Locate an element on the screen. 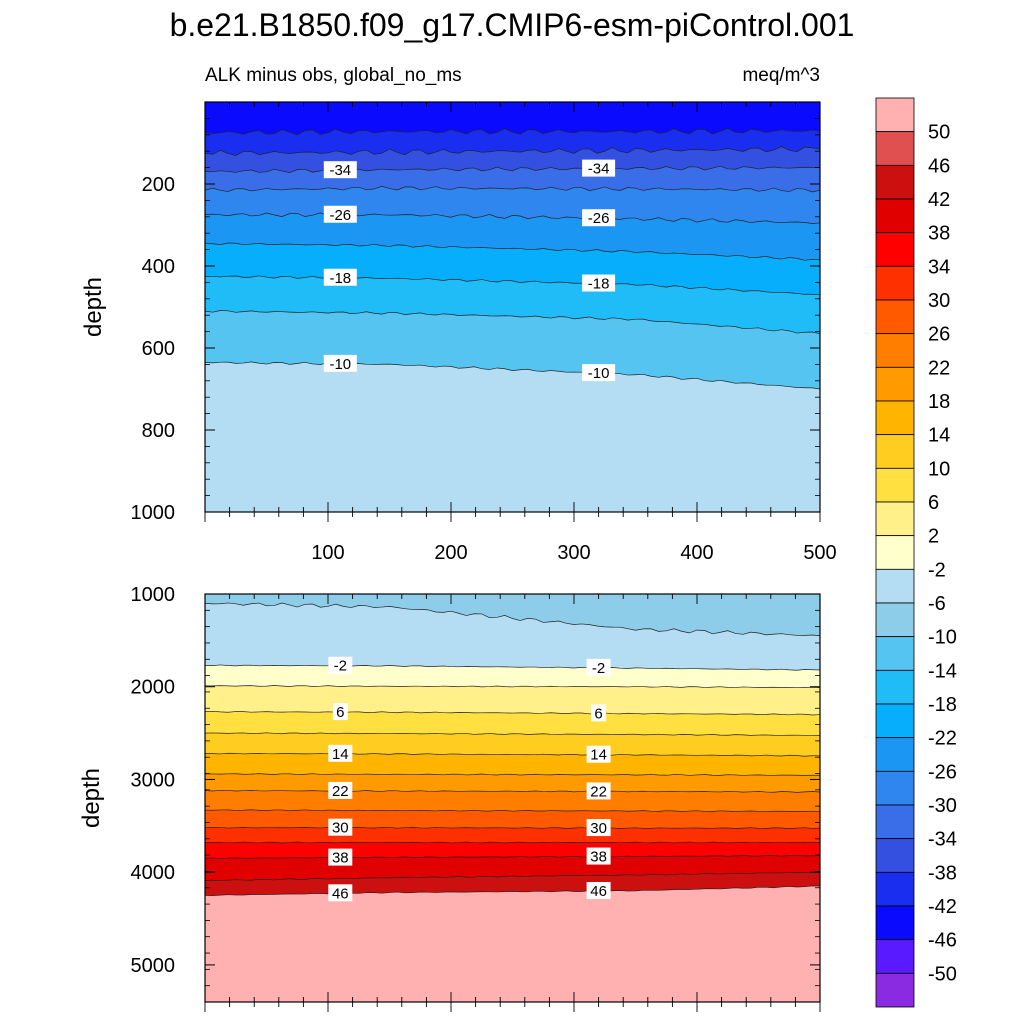 Image resolution: width=1024 pixels, height=1024 pixels. colorbar-label-10: 10 is located at coordinates (939, 469).